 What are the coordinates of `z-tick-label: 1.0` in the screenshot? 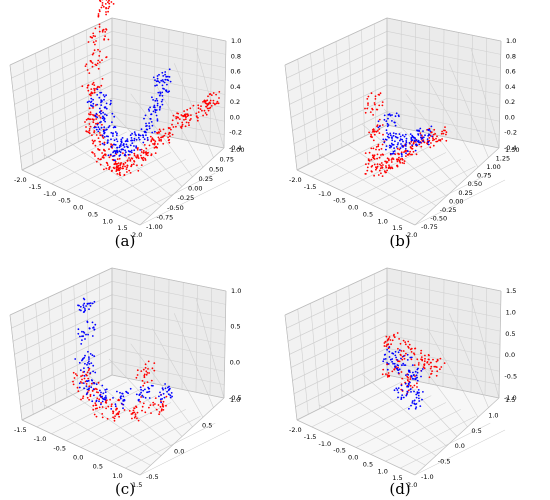 It's located at (511, 41).